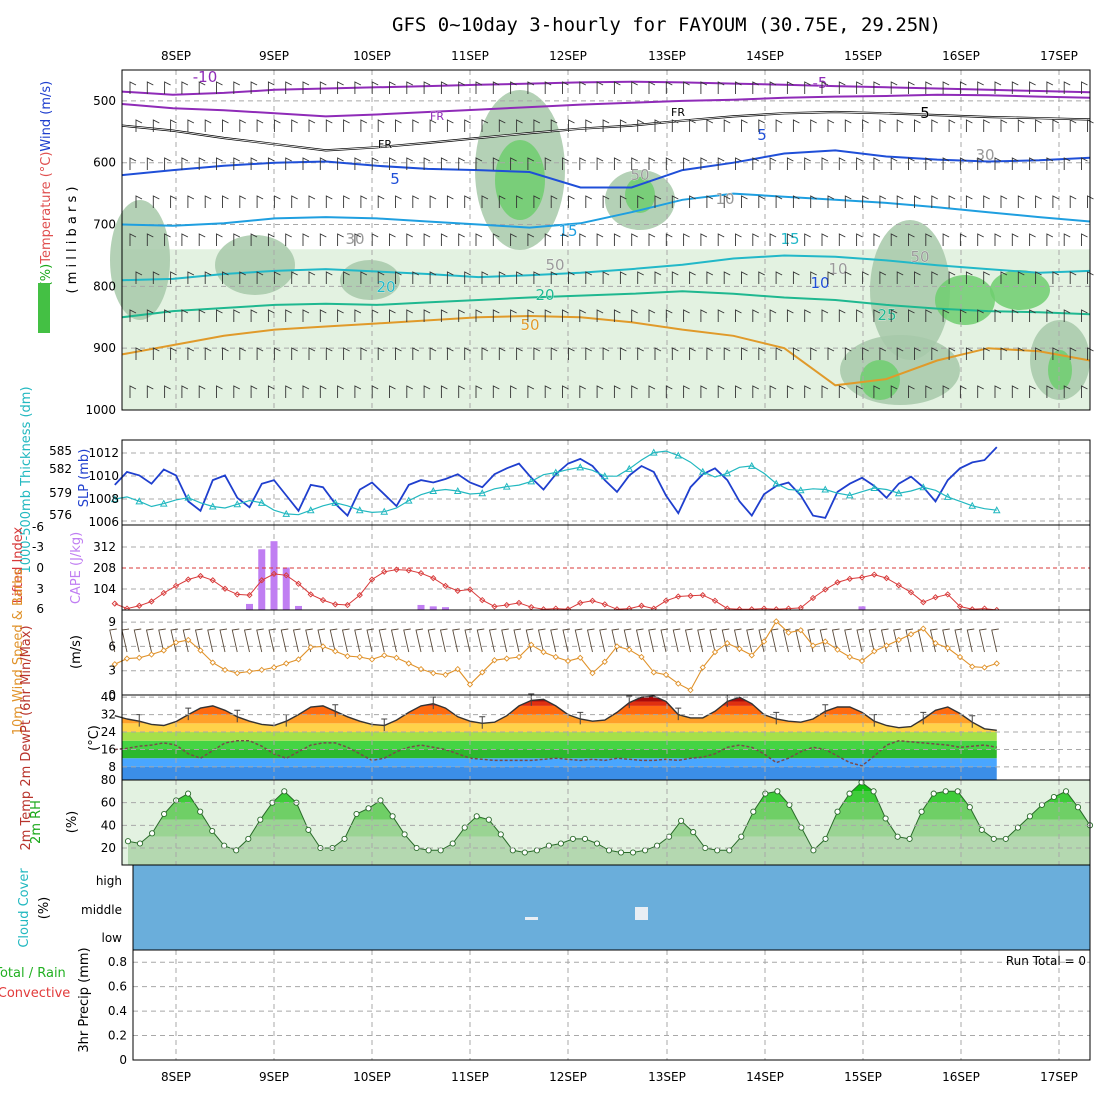  Describe the element at coordinates (551, 652) in the screenshot. I see `wind10m-panel: 9 6 3 0 10m Wind Speed & Barbs (m/s)` at that location.